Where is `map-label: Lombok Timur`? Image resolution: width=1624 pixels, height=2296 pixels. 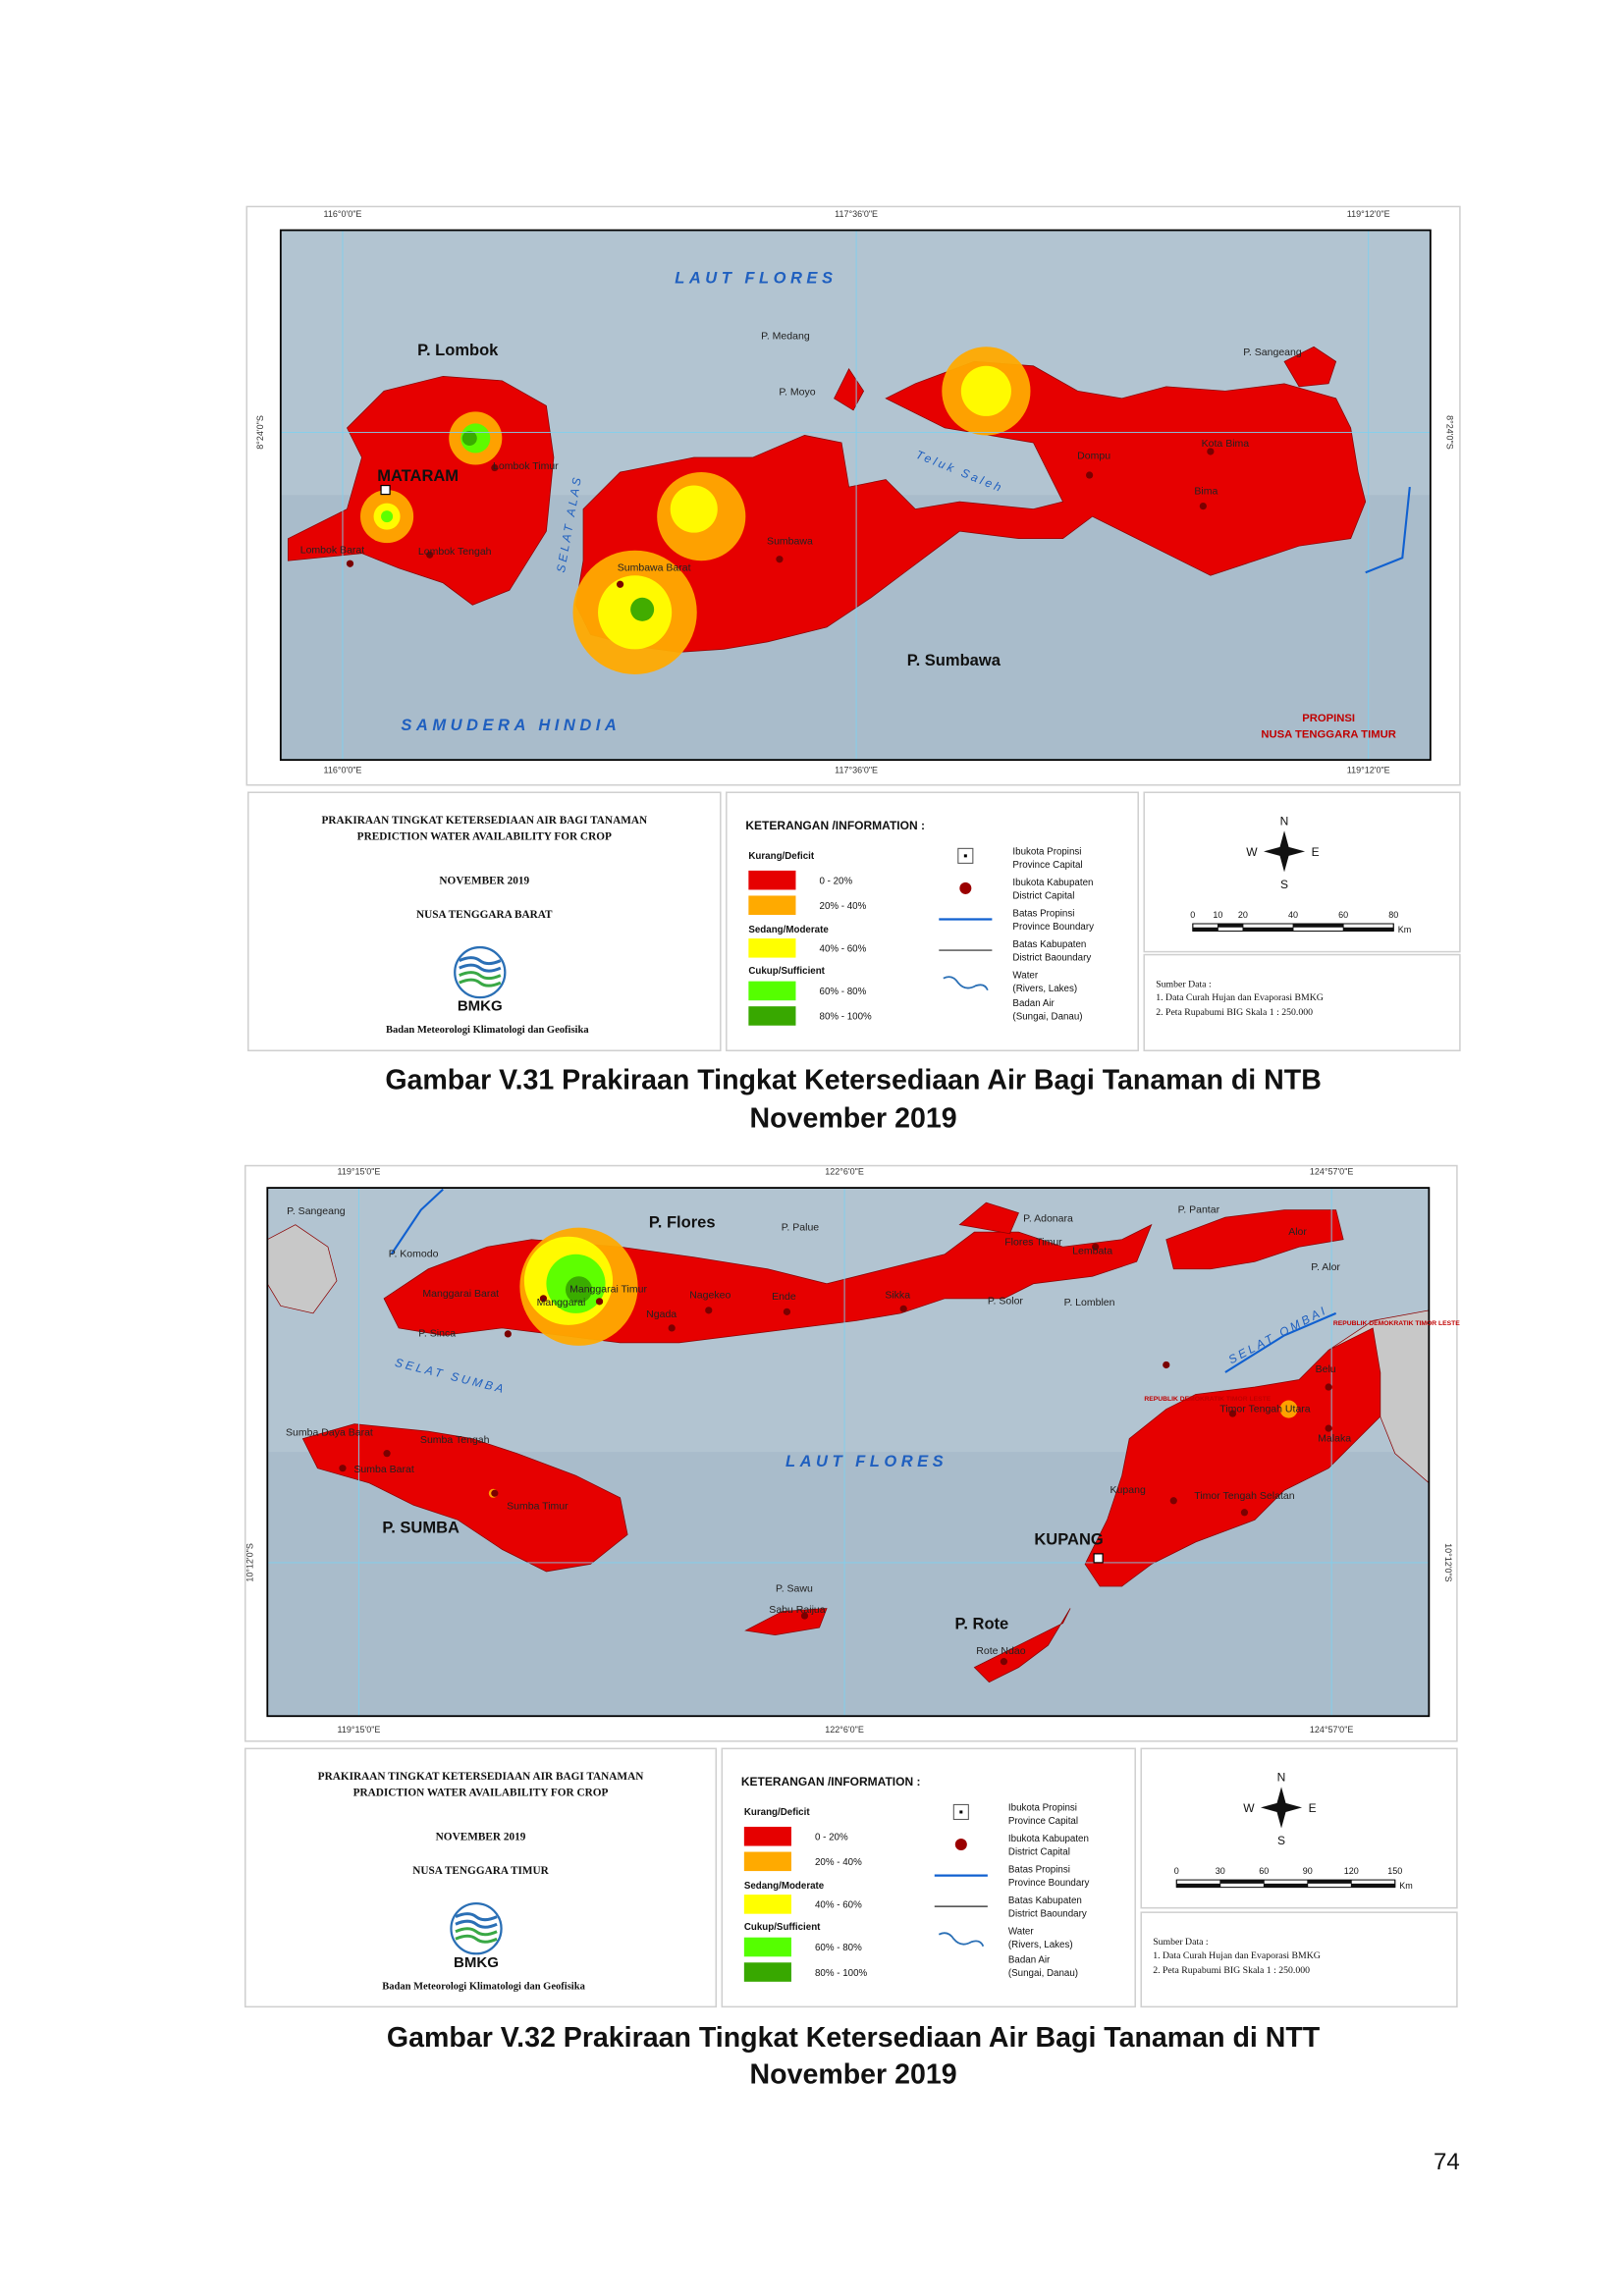 map-label: Lombok Timur is located at coordinates (526, 466).